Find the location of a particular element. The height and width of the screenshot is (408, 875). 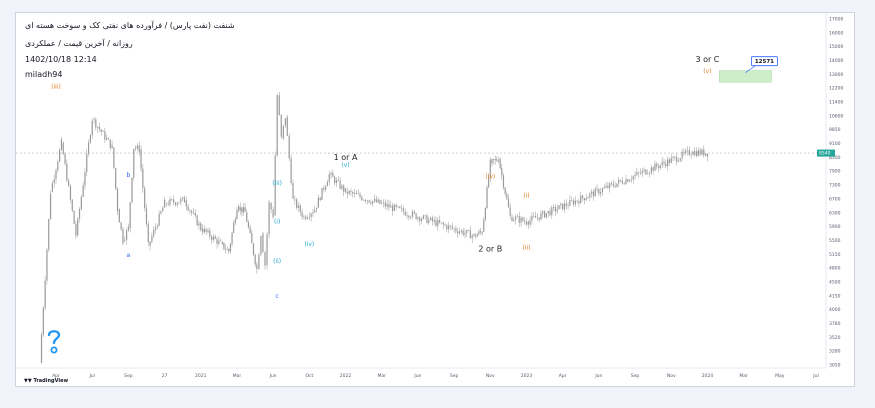

price-tick-label: 16000 is located at coordinates (836, 33).